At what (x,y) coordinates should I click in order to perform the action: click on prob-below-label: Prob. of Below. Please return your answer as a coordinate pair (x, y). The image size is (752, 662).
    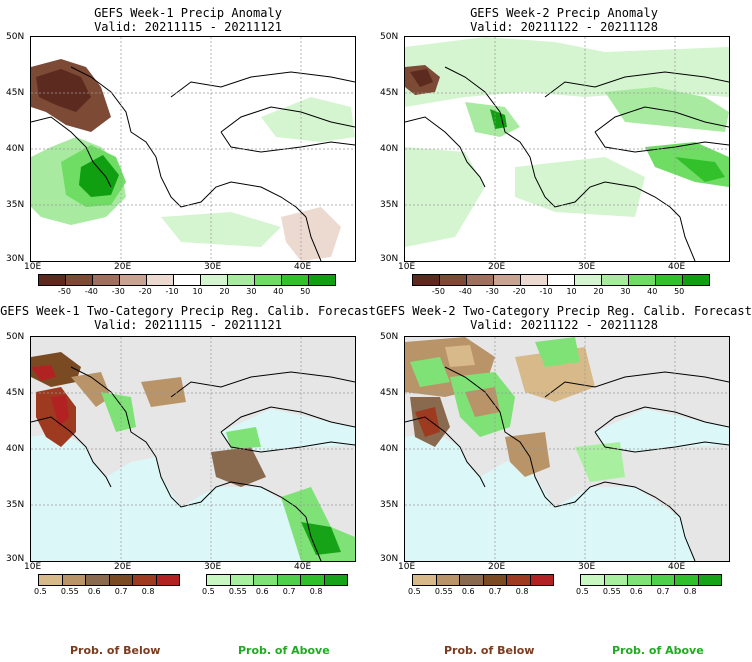
    Looking at the image, I should click on (489, 650).